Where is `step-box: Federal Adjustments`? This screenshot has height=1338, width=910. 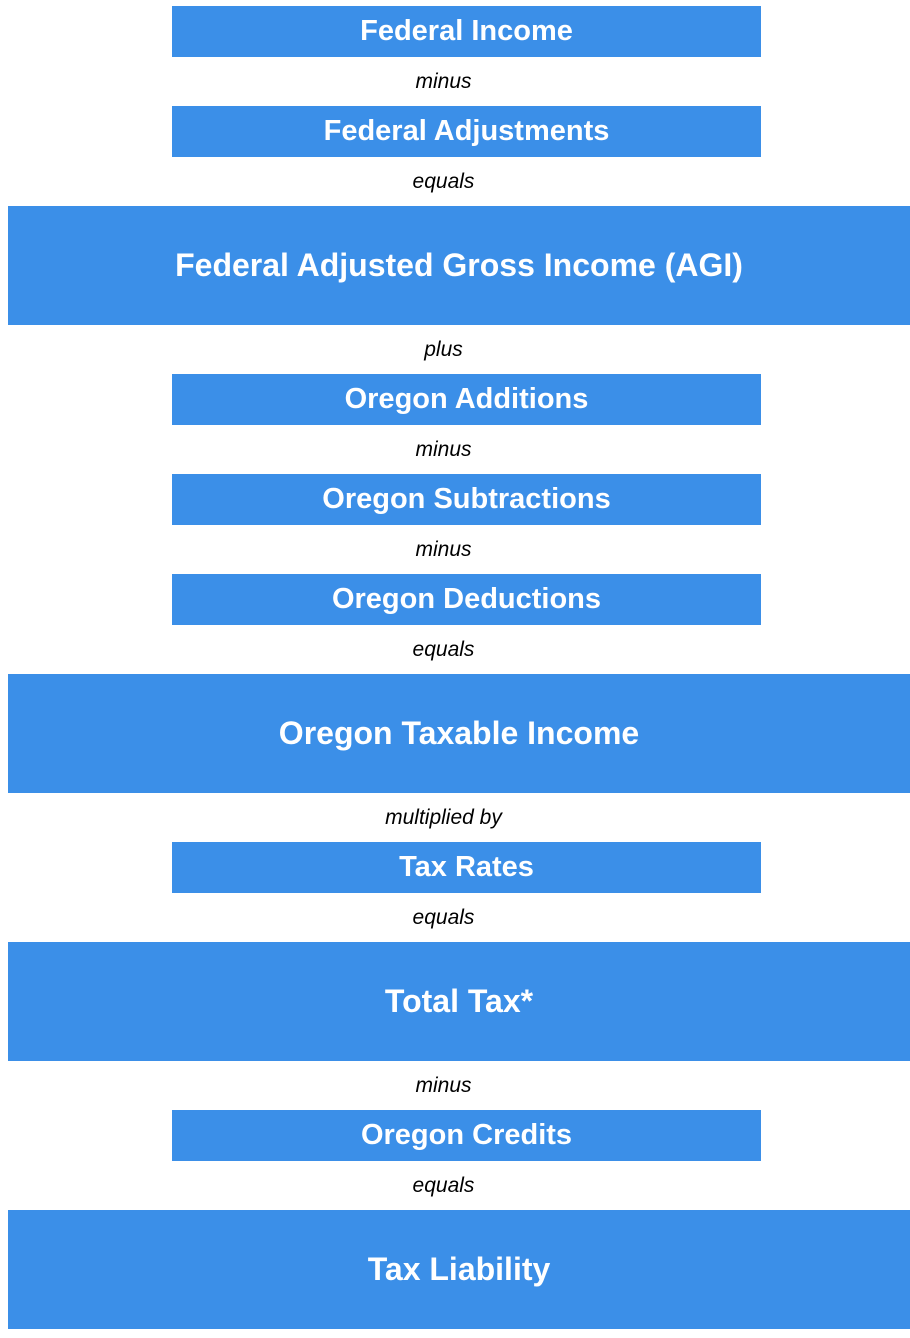
step-box: Federal Adjustments is located at coordinates (466, 131).